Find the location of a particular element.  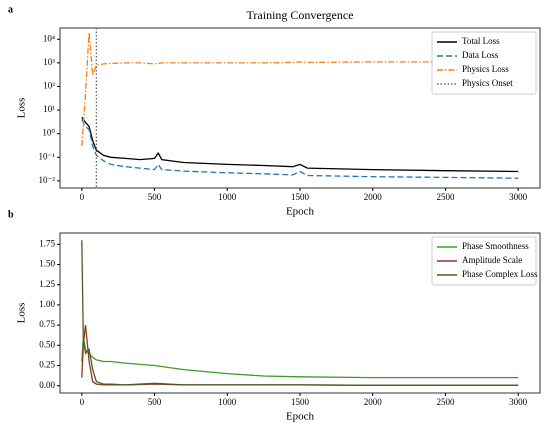

y-tick-label: 10³ is located at coordinates (49, 62).